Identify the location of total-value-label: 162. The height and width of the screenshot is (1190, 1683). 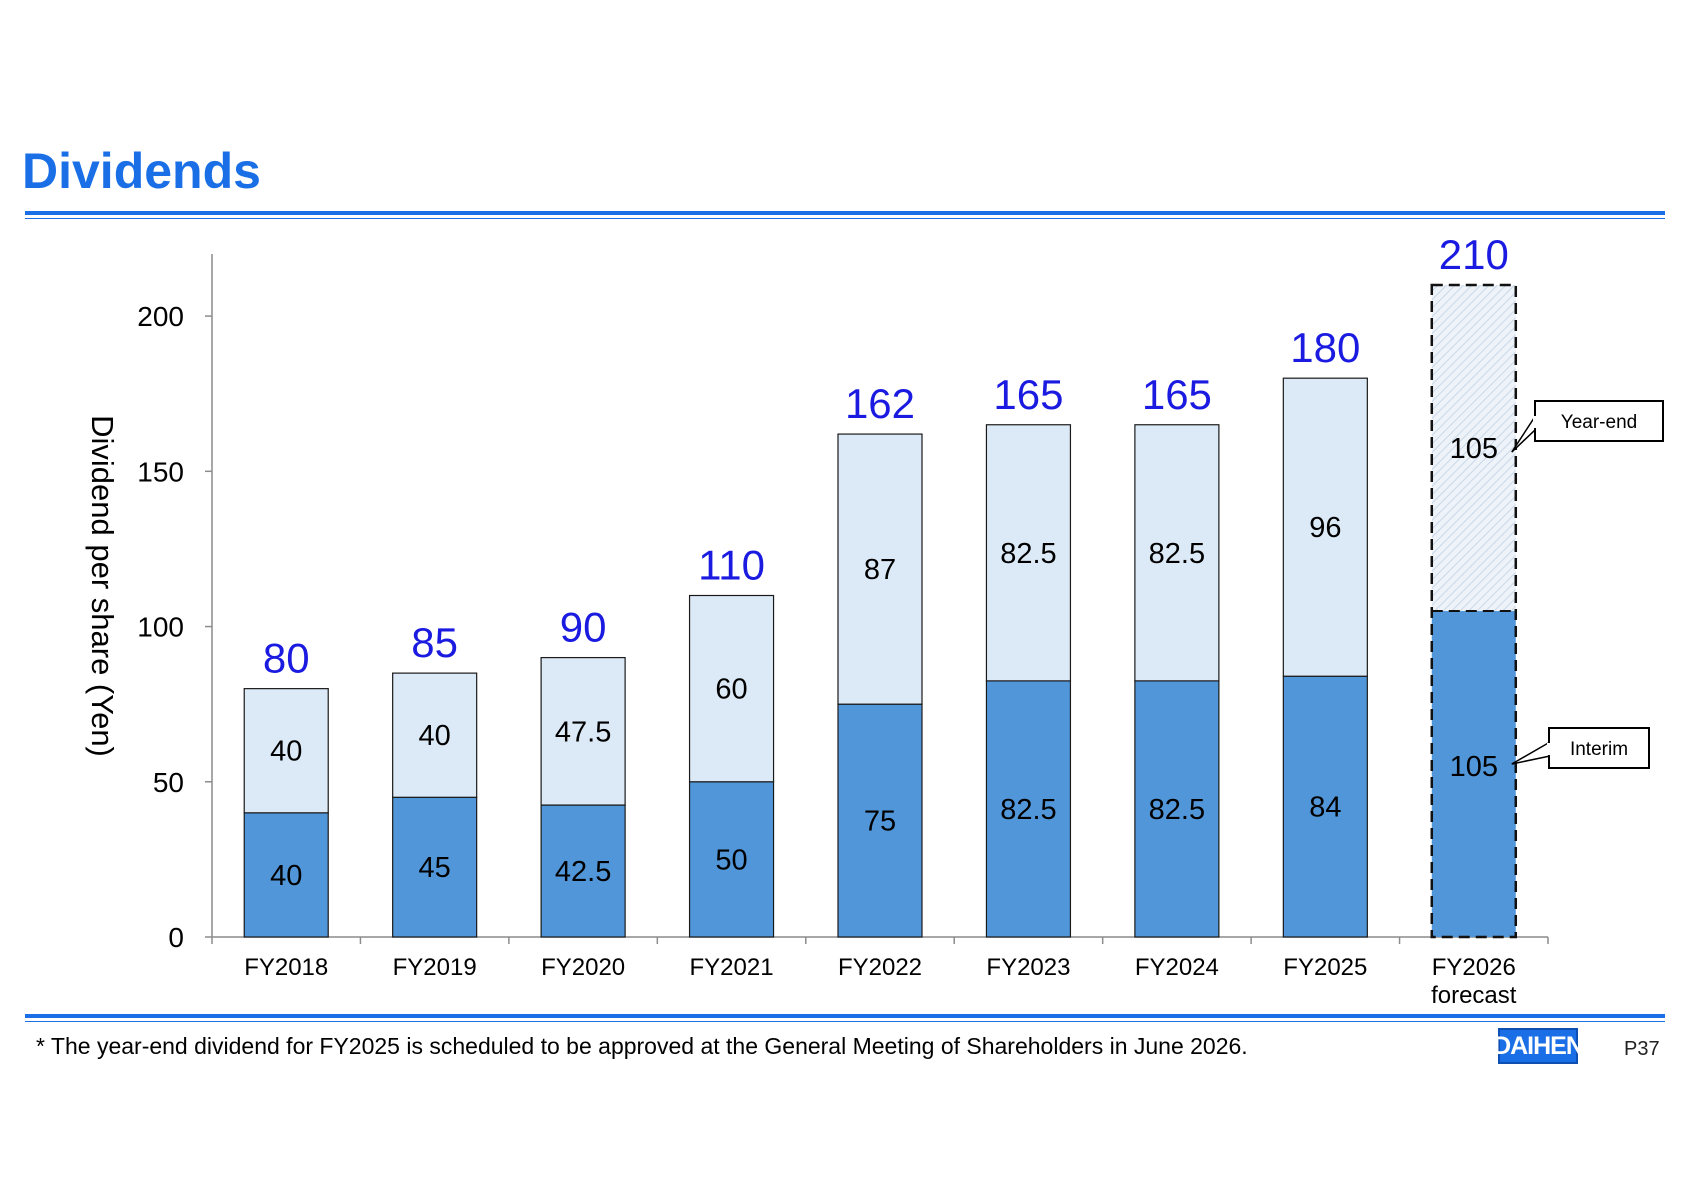
(880, 403).